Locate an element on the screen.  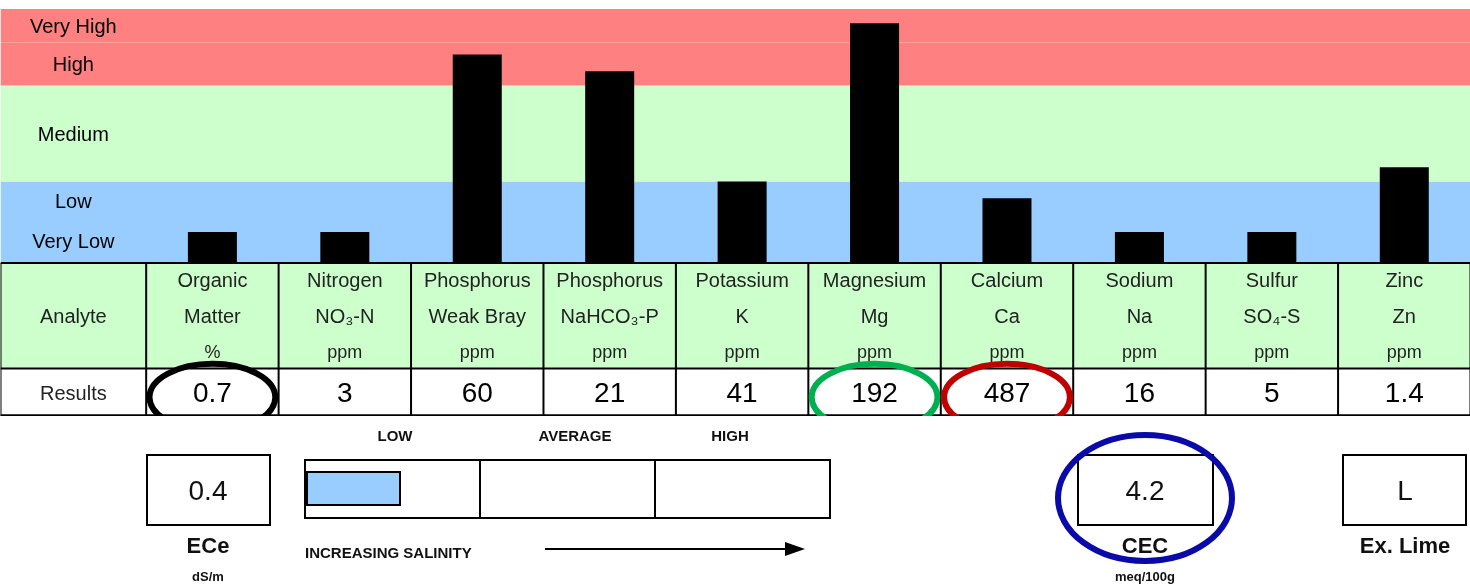
text: LOW is located at coordinates (395, 435).